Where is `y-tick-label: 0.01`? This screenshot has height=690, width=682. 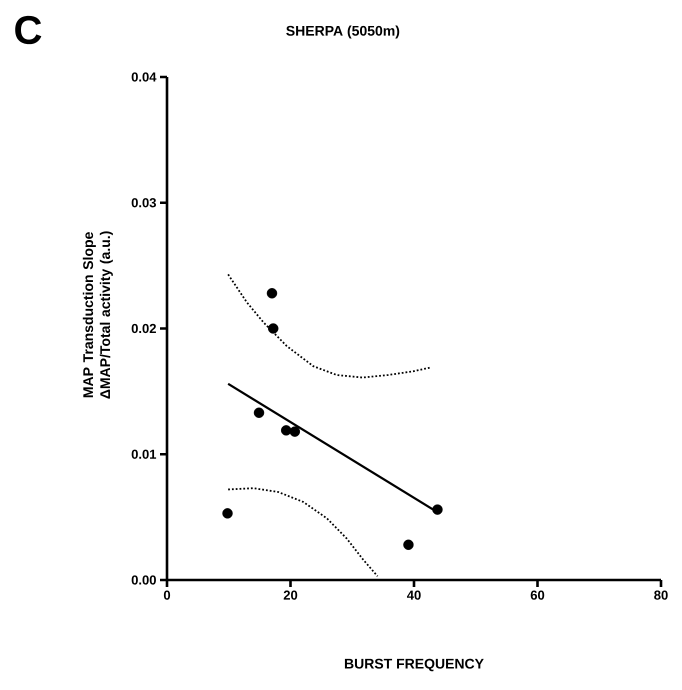
y-tick-label: 0.01 is located at coordinates (144, 454).